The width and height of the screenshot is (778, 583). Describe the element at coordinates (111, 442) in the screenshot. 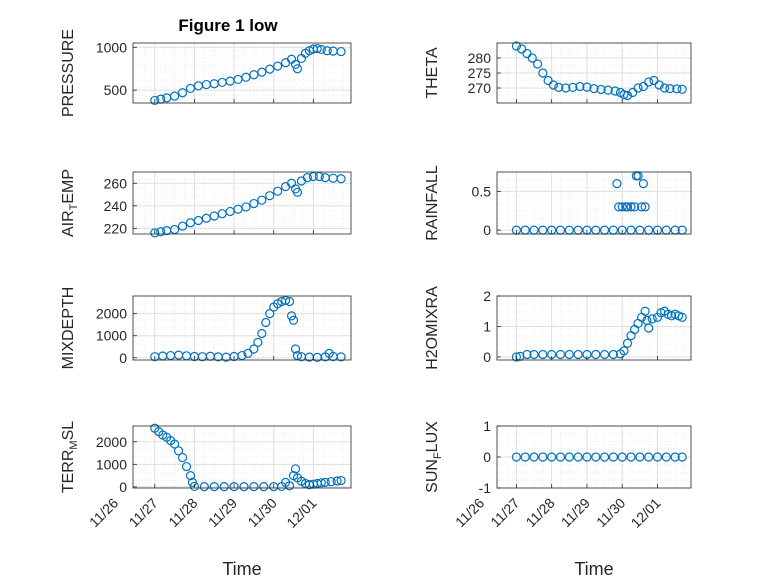

I see `y-tick-label: 2000` at that location.